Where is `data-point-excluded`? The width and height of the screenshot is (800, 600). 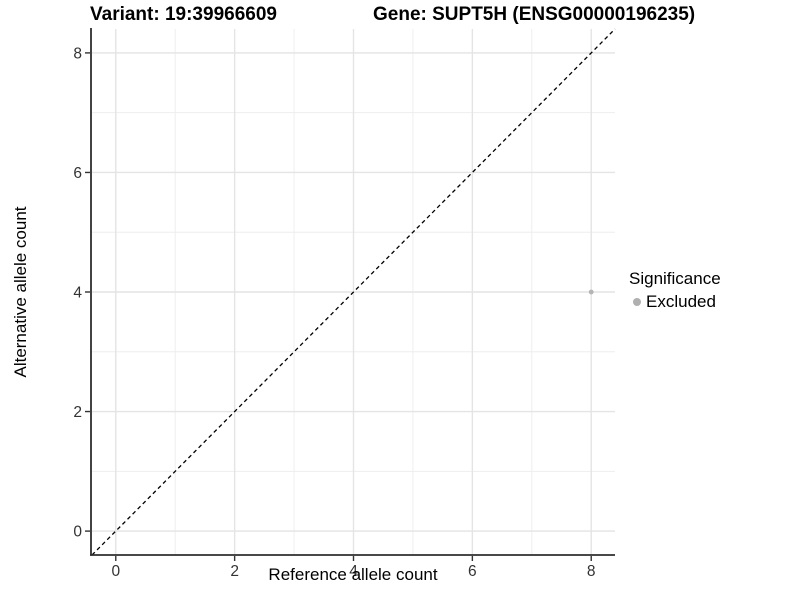 data-point-excluded is located at coordinates (591, 292).